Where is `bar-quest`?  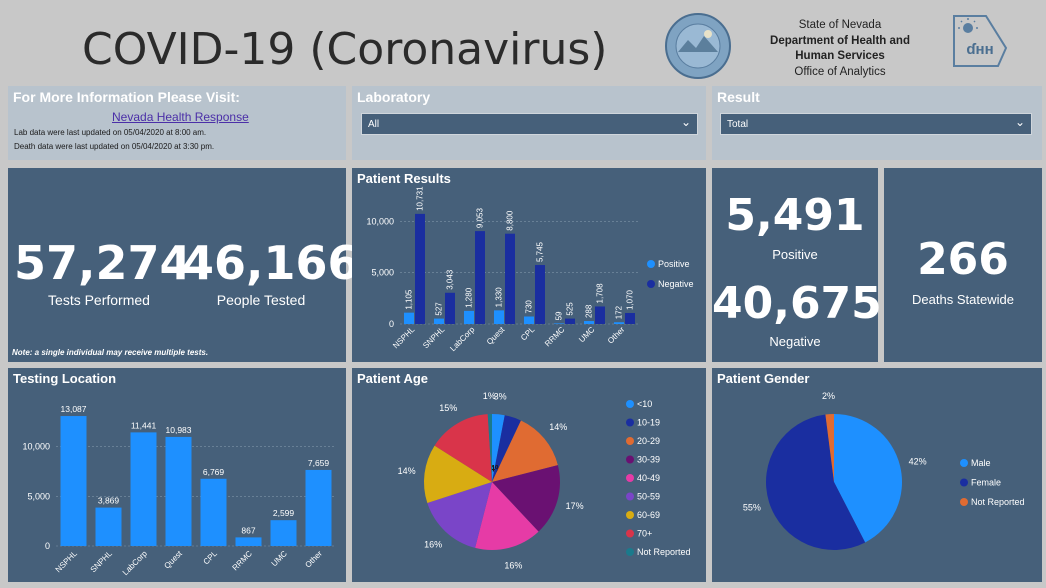 bar-quest is located at coordinates (178, 491).